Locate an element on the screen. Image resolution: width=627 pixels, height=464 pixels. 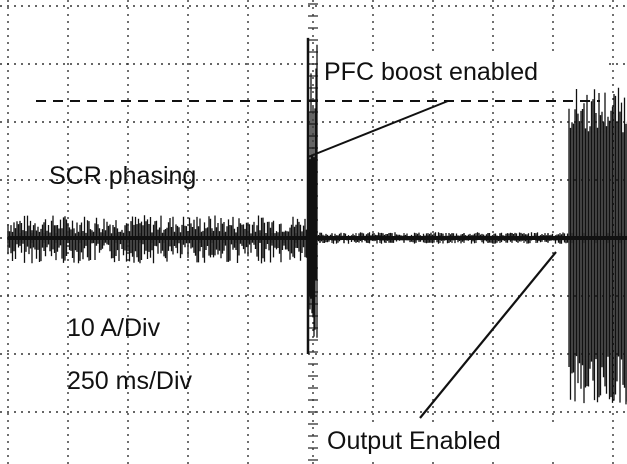
output-leader-line is located at coordinates (488, 335).